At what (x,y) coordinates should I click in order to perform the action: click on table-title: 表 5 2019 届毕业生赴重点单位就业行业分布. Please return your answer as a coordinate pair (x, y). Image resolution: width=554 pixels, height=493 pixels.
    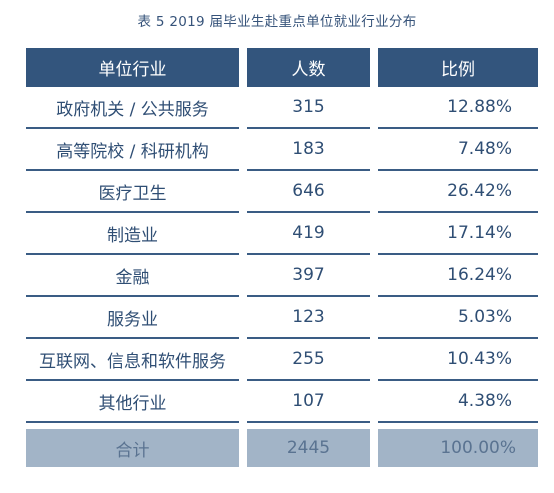
    Looking at the image, I should click on (277, 22).